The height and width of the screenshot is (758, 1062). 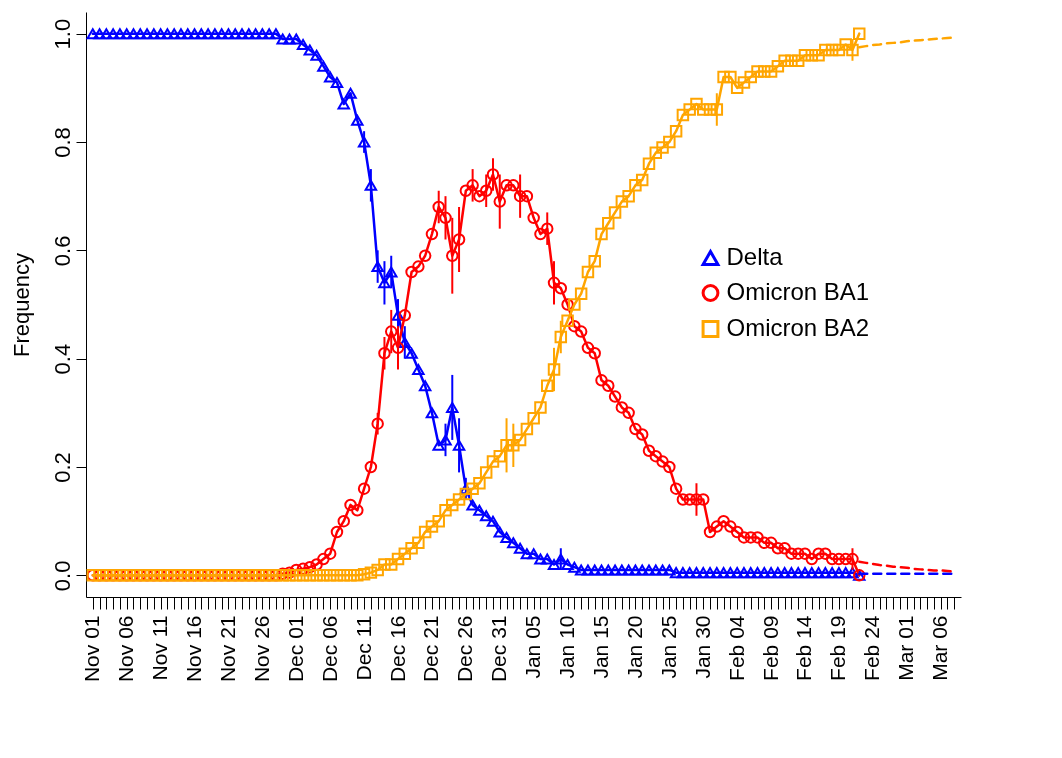 What do you see at coordinates (770, 648) in the screenshot?
I see `x-tick-label: Feb 09` at bounding box center [770, 648].